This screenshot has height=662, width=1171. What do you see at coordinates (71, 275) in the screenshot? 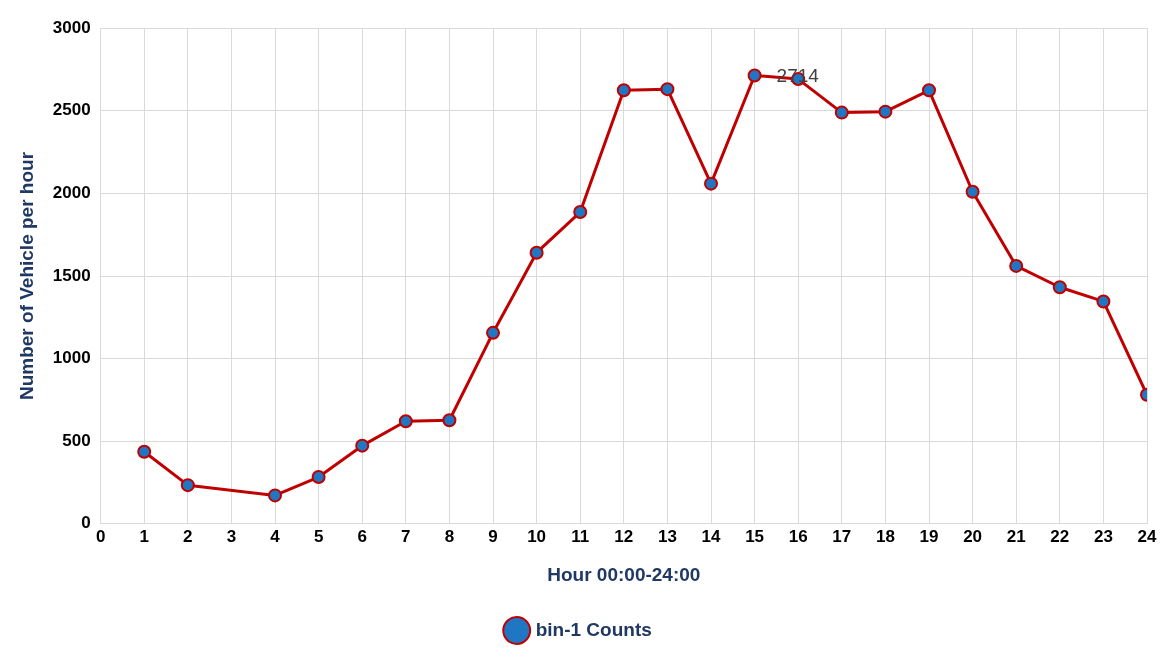
I see `y-tick-label: 1500` at bounding box center [71, 275].